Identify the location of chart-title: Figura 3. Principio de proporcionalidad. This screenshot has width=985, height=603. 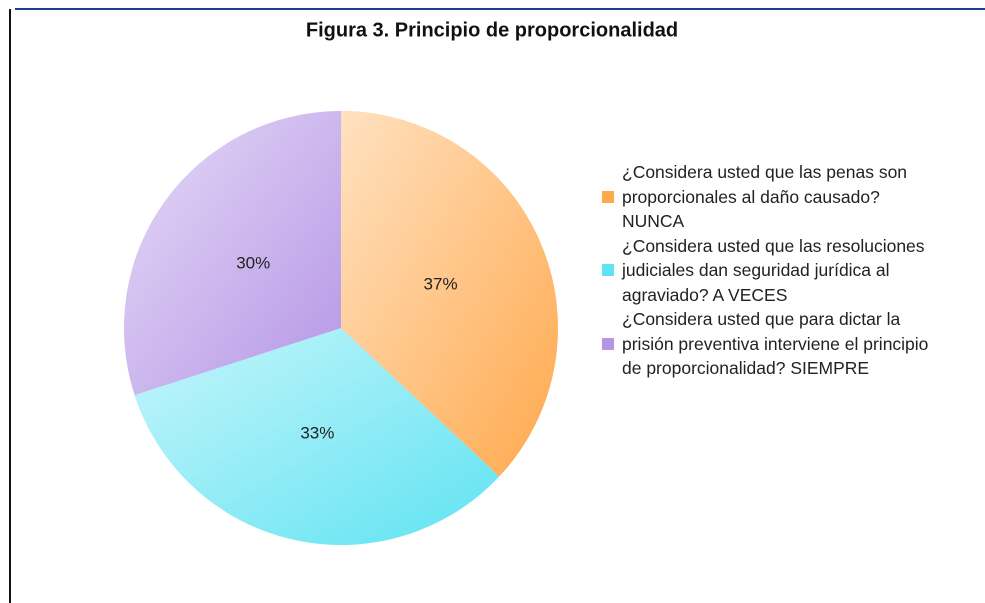
(492, 30).